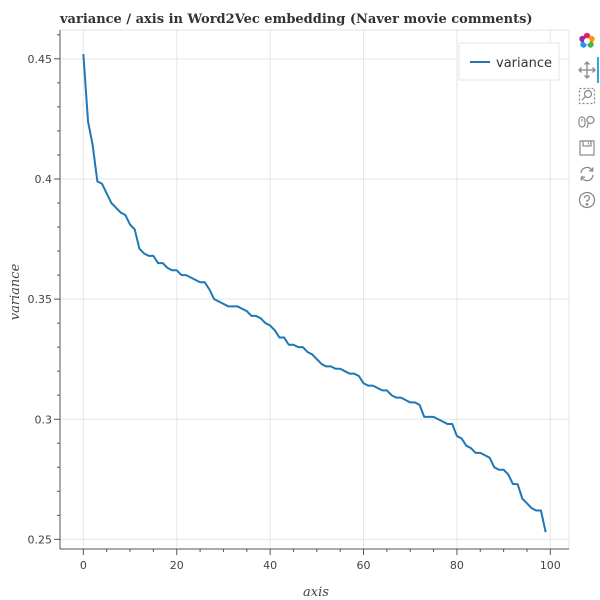 This screenshot has width=600, height=600. What do you see at coordinates (587, 70) in the screenshot?
I see `pan-icon` at bounding box center [587, 70].